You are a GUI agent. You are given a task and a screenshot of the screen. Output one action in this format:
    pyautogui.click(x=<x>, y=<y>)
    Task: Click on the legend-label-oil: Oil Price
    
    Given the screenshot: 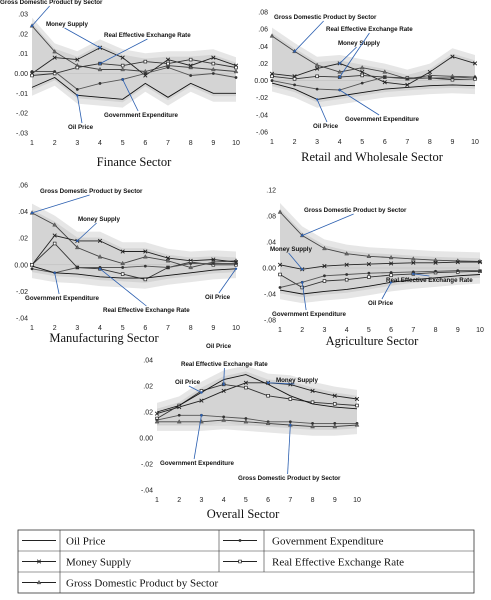 What is the action you would take?
    pyautogui.click(x=86, y=542)
    